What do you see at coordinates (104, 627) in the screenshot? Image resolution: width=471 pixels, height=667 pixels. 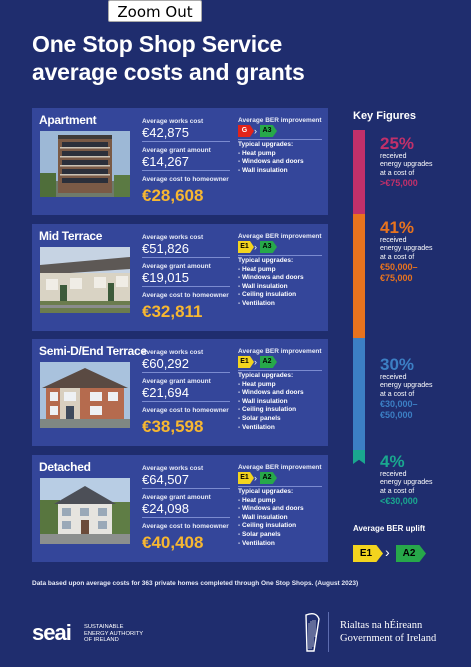 I see `seai-line: SUSTAINABLE` at bounding box center [104, 627].